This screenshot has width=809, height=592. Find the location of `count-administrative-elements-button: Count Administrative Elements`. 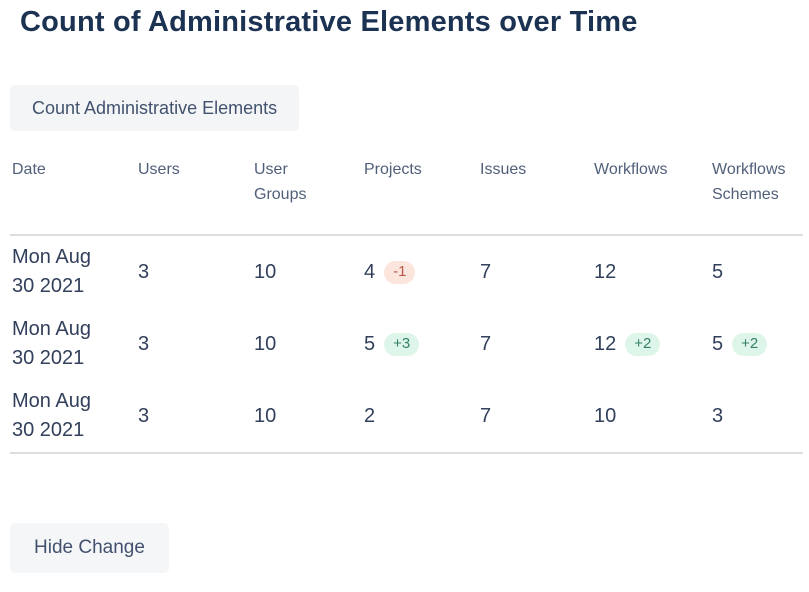

count-administrative-elements-button: Count Administrative Elements is located at coordinates (155, 108).